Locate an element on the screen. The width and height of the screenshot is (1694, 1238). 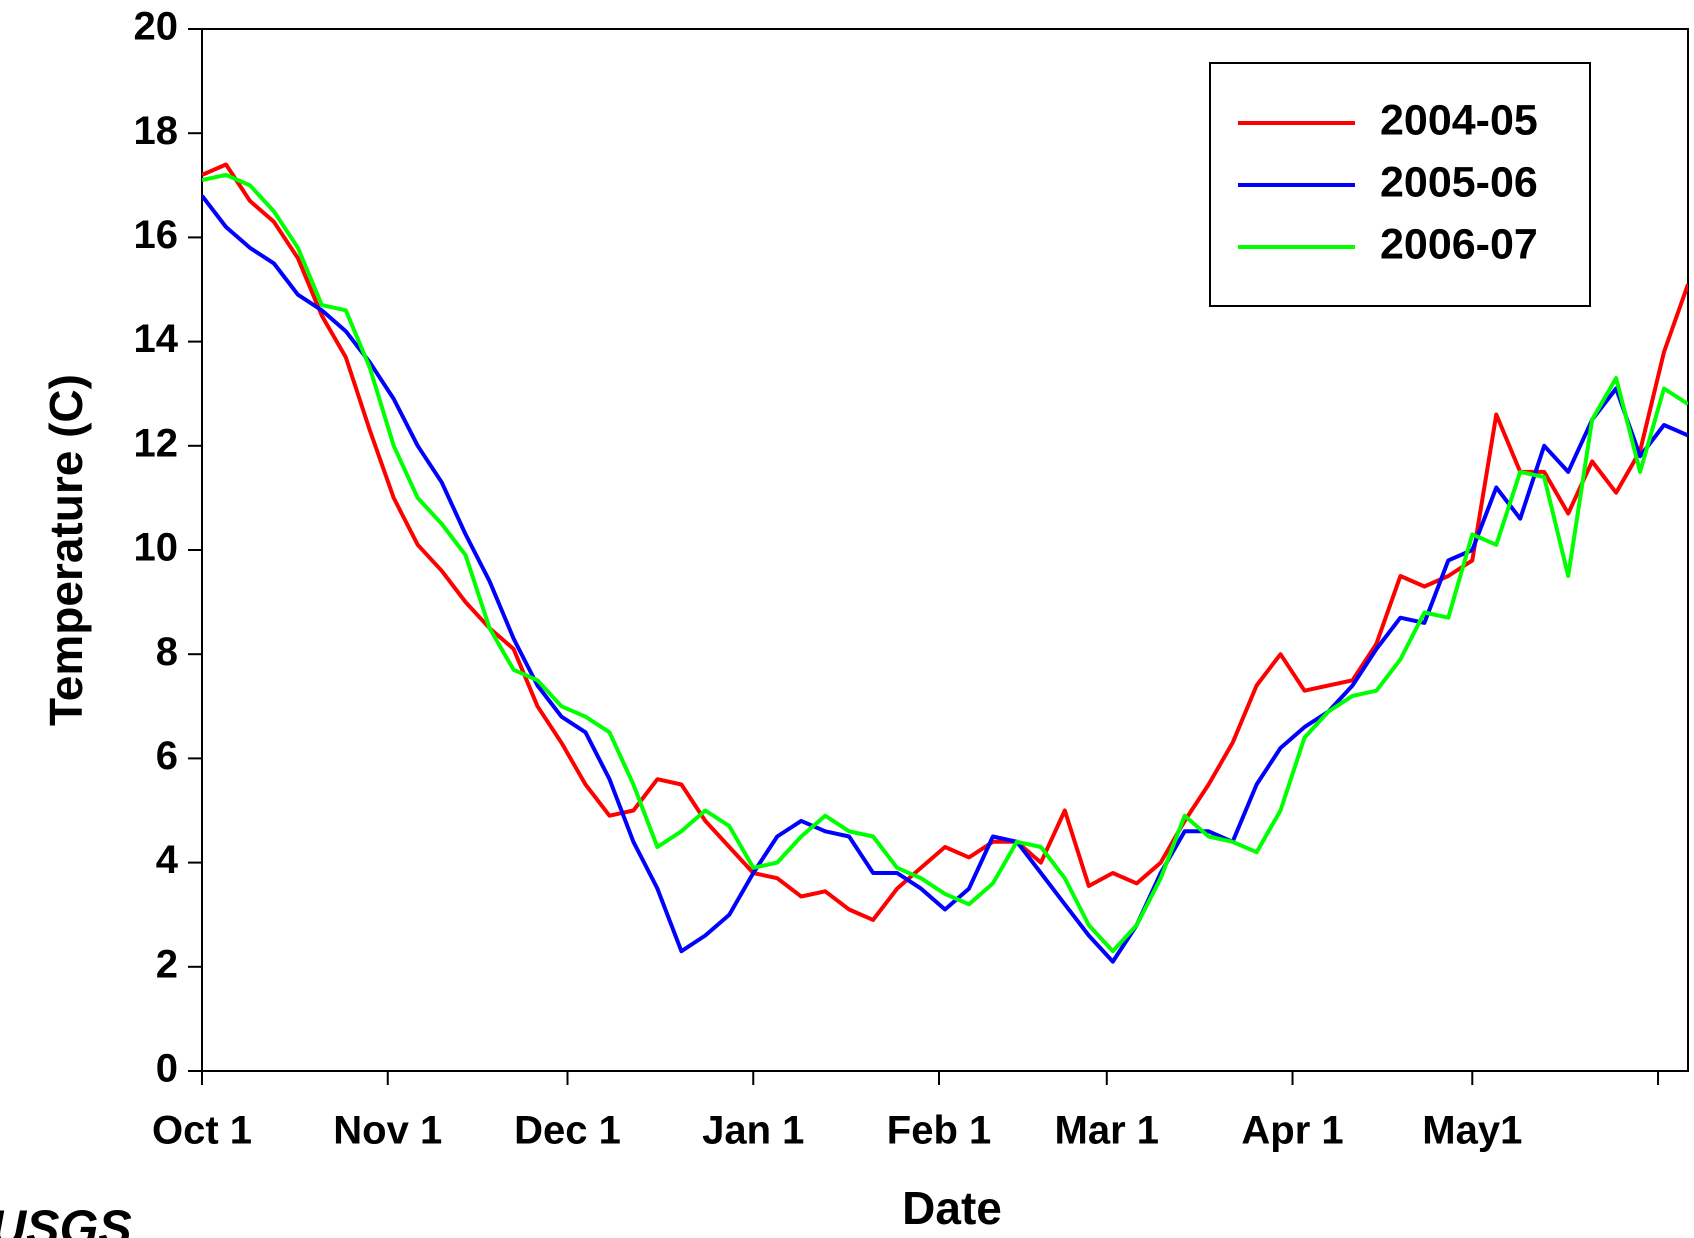
y-tick-label: 2 is located at coordinates (167, 964).